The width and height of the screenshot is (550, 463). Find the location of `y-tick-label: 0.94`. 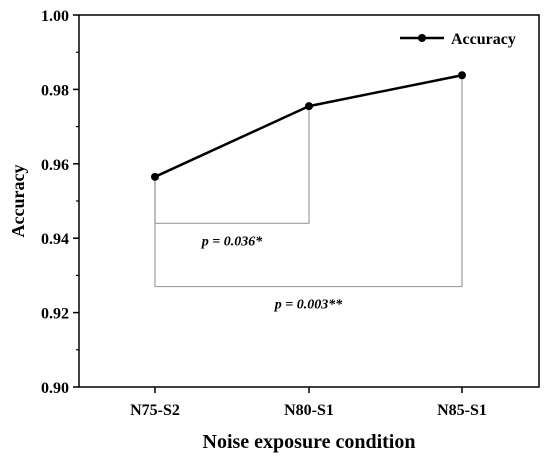

y-tick-label: 0.94 is located at coordinates (55, 239).